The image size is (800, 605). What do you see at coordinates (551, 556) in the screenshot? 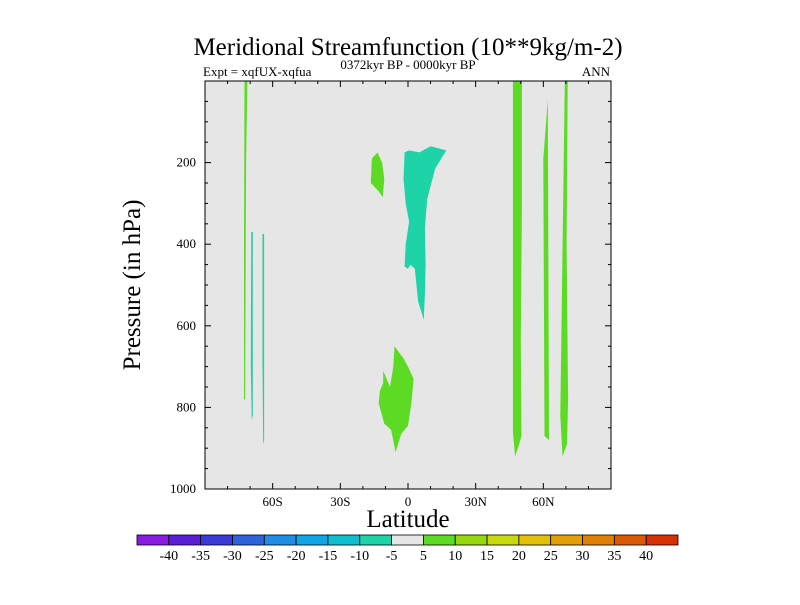
I see `colorbar-label: 25` at bounding box center [551, 556].